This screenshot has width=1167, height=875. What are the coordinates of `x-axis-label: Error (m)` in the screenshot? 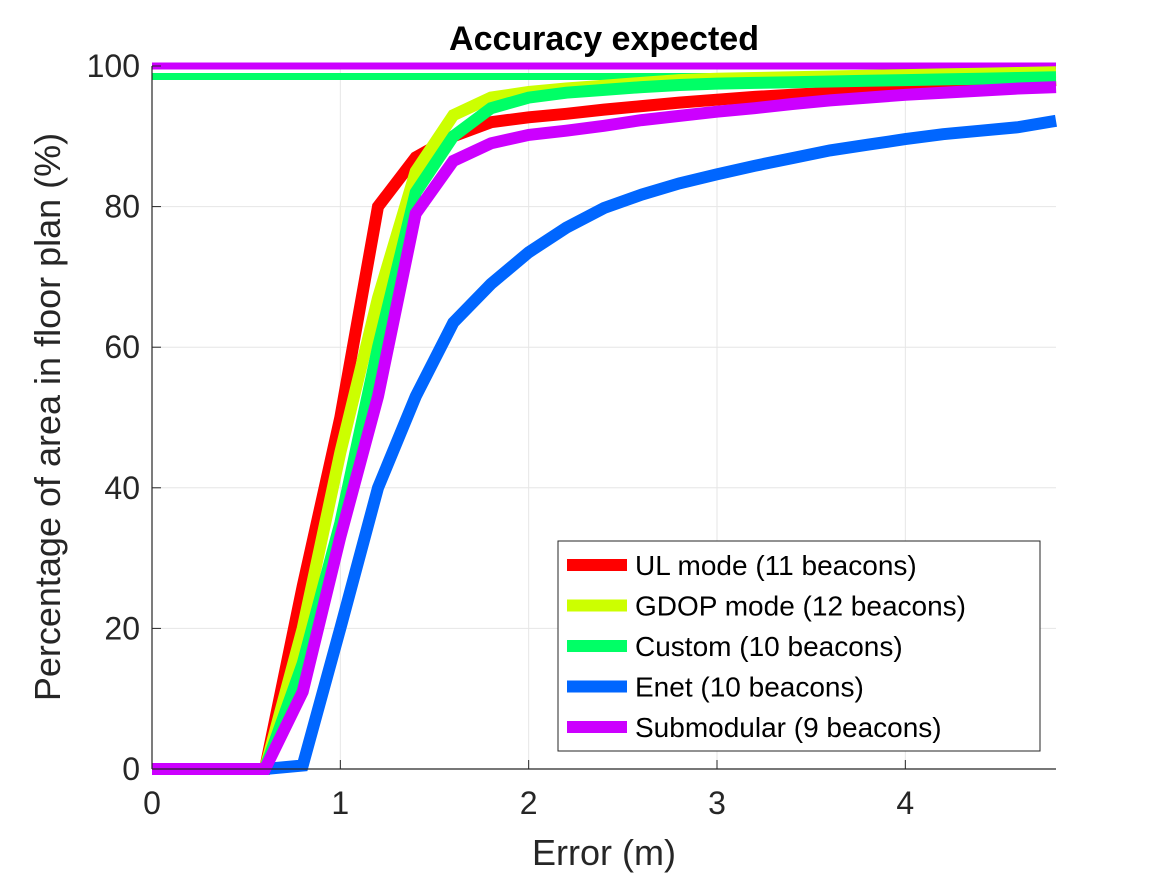 It's located at (604, 852).